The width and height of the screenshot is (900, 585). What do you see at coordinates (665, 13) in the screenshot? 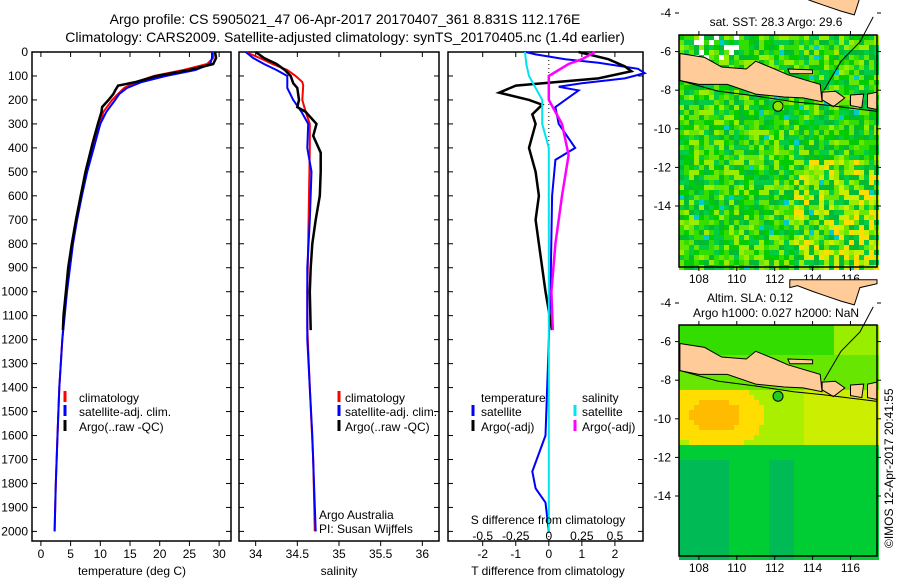
I see `lat-tick-label: -4` at bounding box center [665, 13].